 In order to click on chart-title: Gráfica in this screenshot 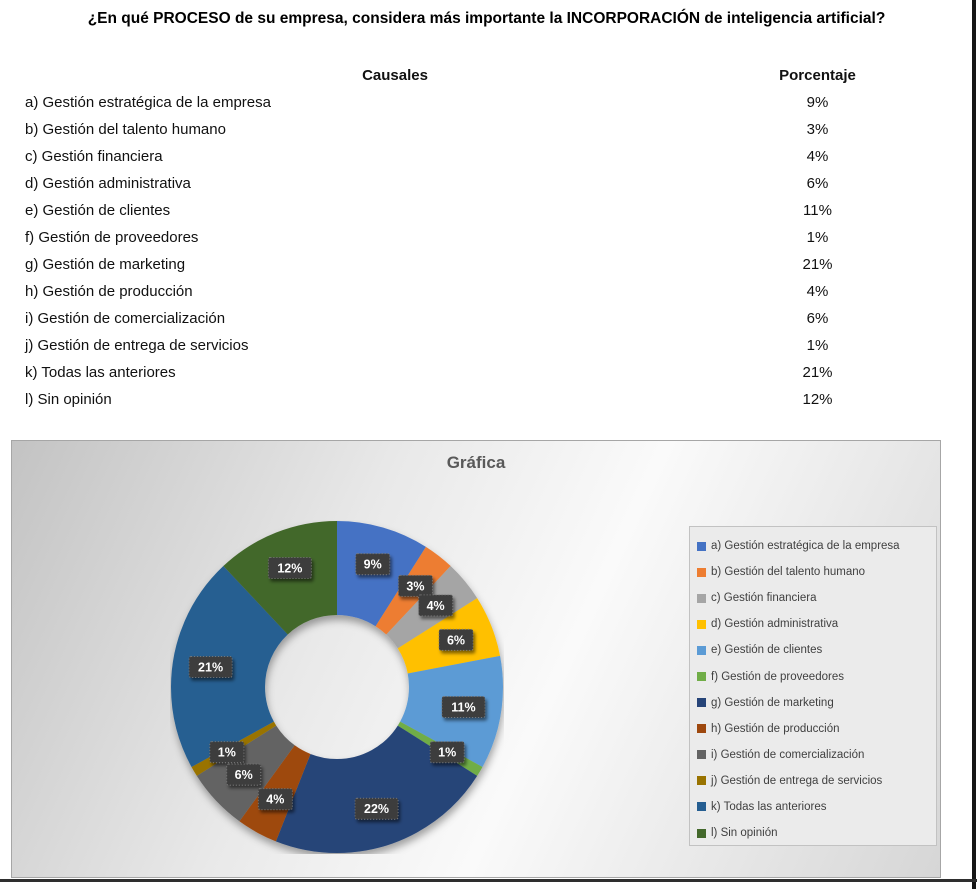, I will do `click(476, 462)`.